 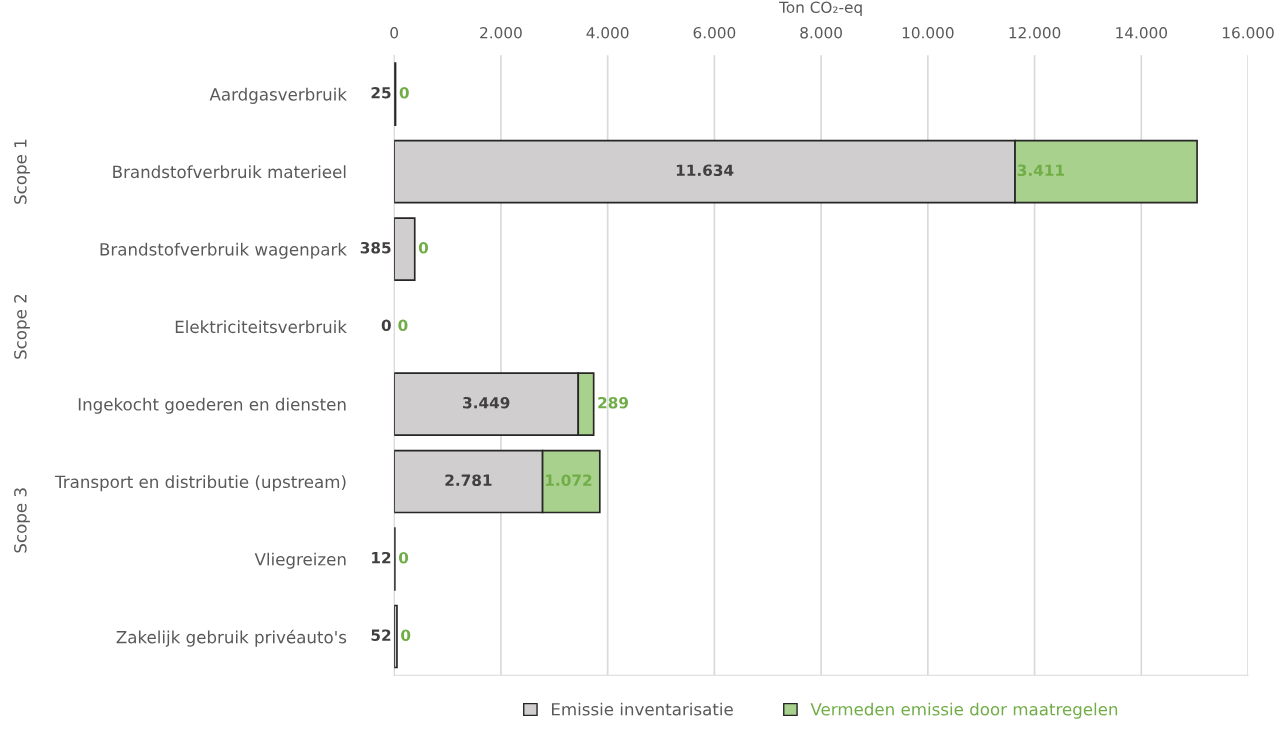 What do you see at coordinates (212, 405) in the screenshot?
I see `y-tick-label: Ingekocht goederen en diensten` at bounding box center [212, 405].